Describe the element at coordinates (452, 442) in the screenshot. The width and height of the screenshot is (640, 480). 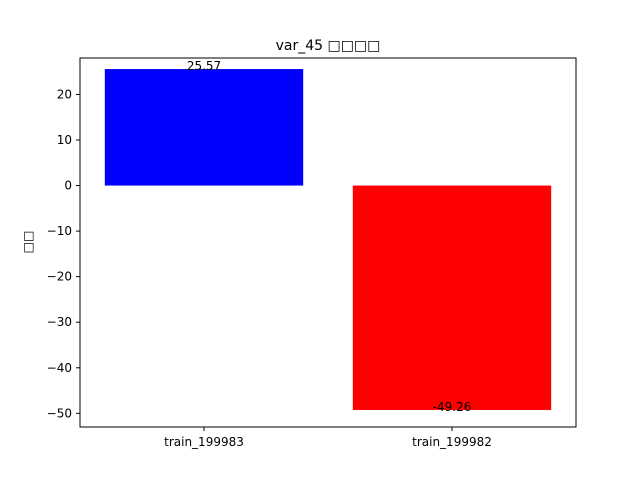
I see `x-tick-label: train_199982` at that location.